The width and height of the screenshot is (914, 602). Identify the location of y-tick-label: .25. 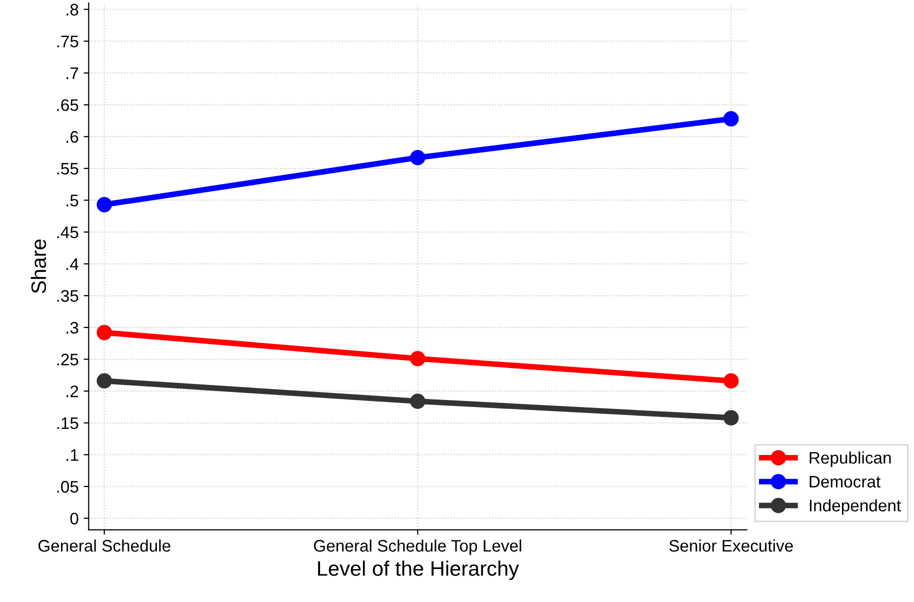
(67, 360).